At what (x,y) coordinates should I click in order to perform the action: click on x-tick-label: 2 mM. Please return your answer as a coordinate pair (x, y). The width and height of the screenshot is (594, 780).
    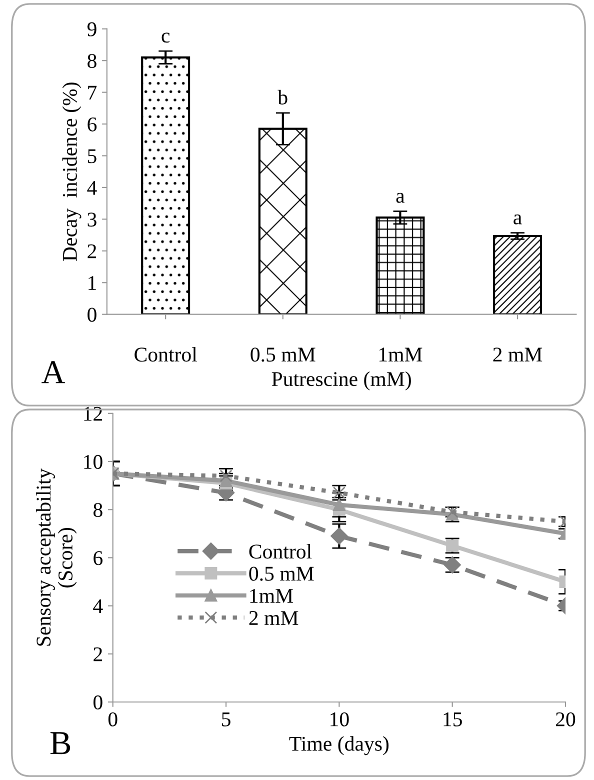
    Looking at the image, I should click on (517, 355).